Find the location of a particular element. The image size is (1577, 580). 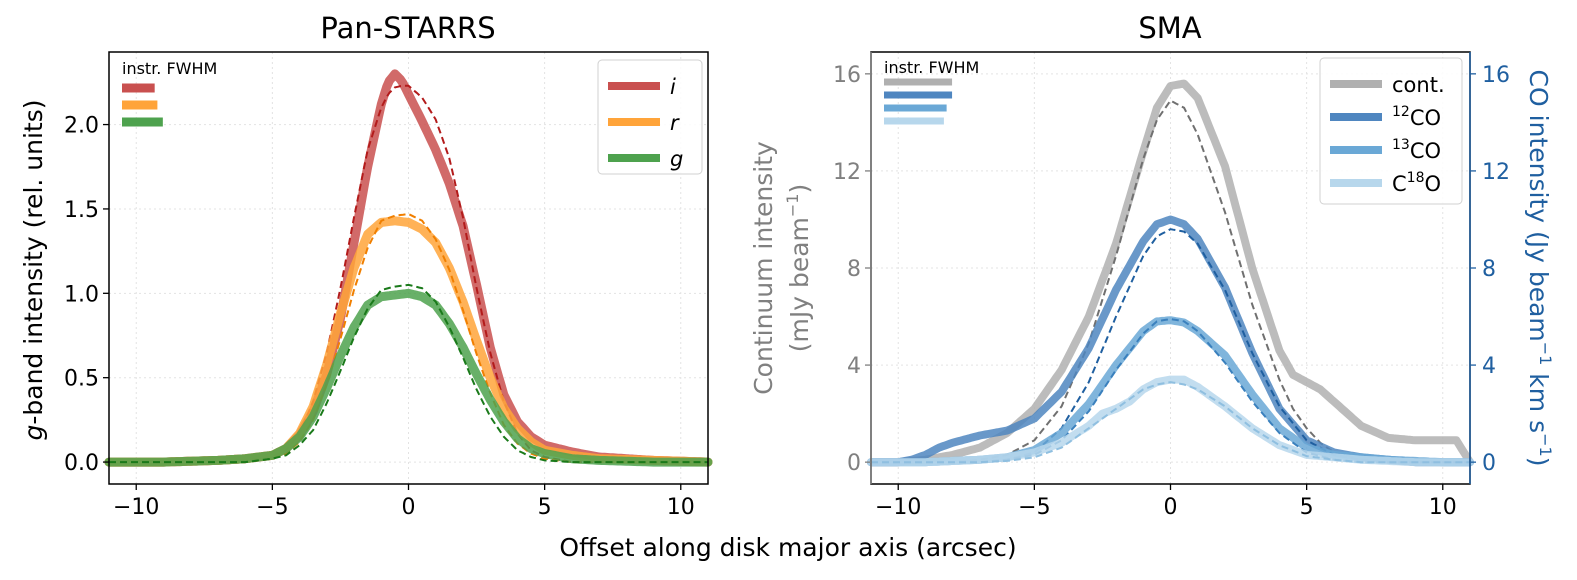

y-tick-label: 0 is located at coordinates (854, 463).